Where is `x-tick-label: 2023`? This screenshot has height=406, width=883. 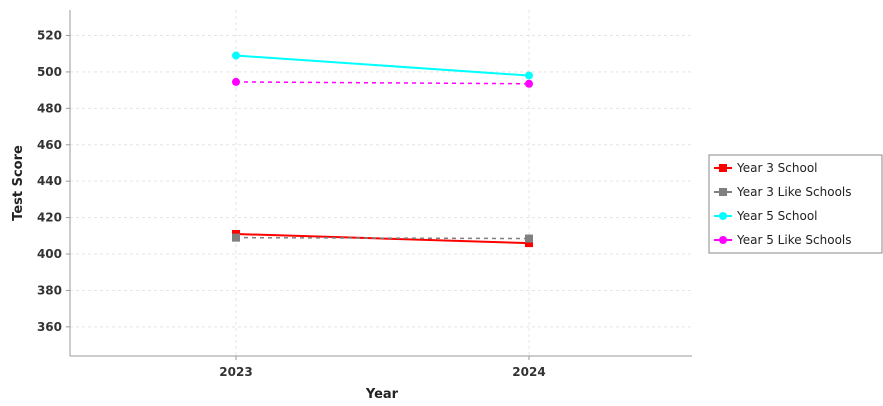
x-tick-label: 2023 is located at coordinates (235, 372).